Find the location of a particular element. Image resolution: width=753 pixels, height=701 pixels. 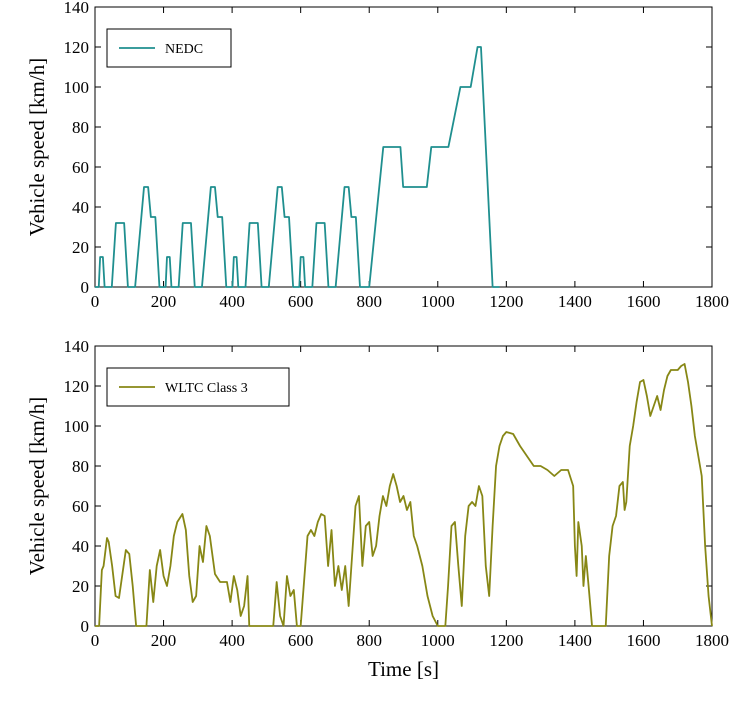

legend-box is located at coordinates (198, 387).